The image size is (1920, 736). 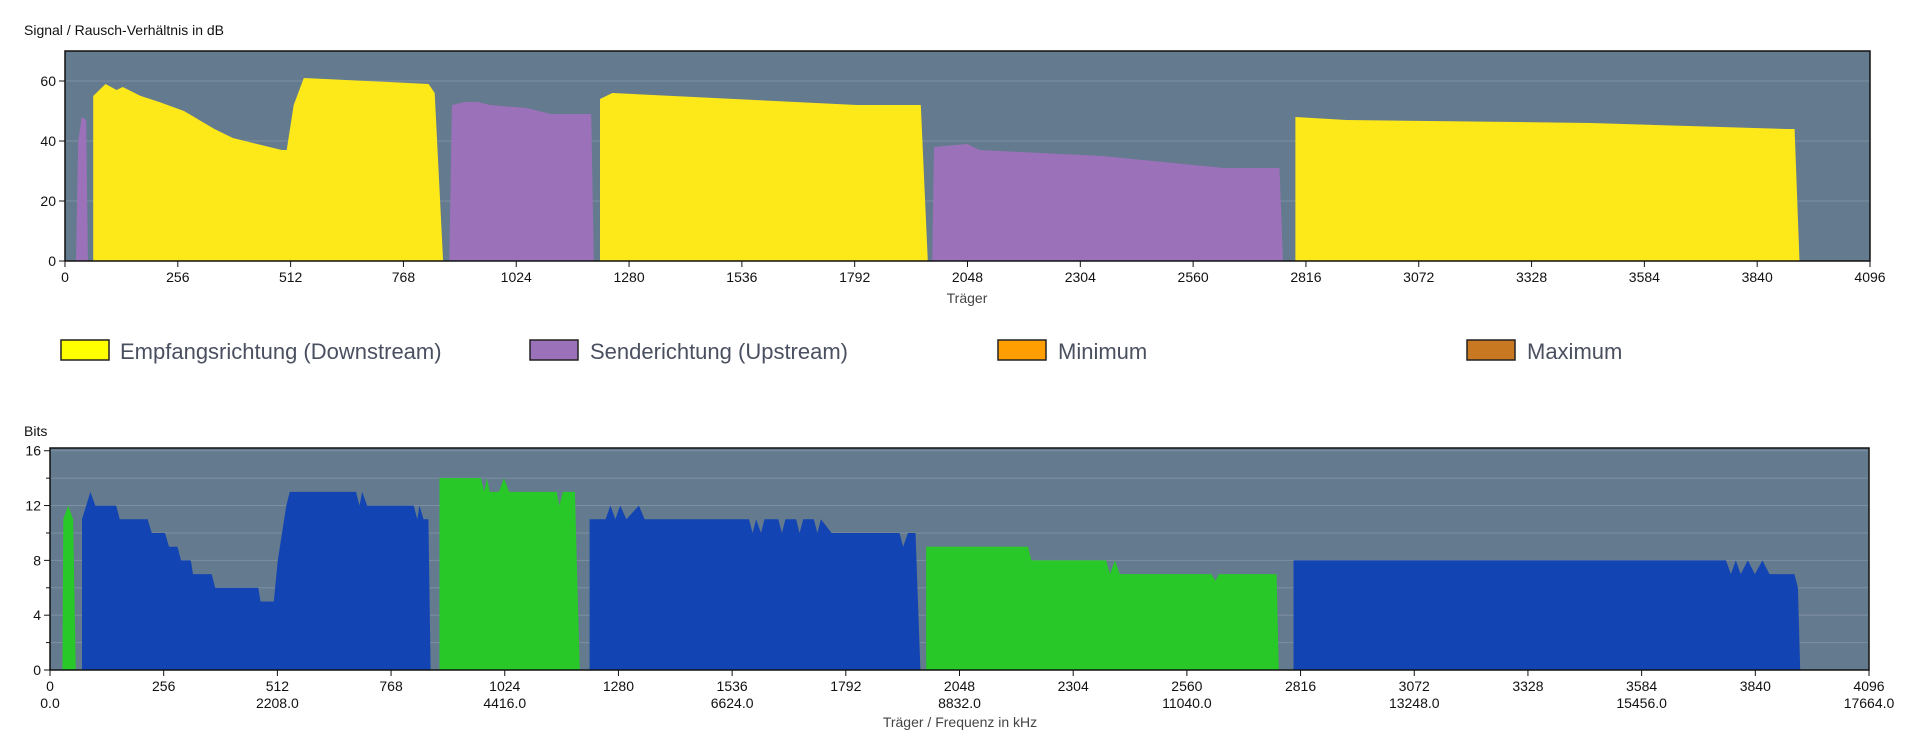 What do you see at coordinates (37, 615) in the screenshot?
I see `bits-y-tick-label: 4` at bounding box center [37, 615].